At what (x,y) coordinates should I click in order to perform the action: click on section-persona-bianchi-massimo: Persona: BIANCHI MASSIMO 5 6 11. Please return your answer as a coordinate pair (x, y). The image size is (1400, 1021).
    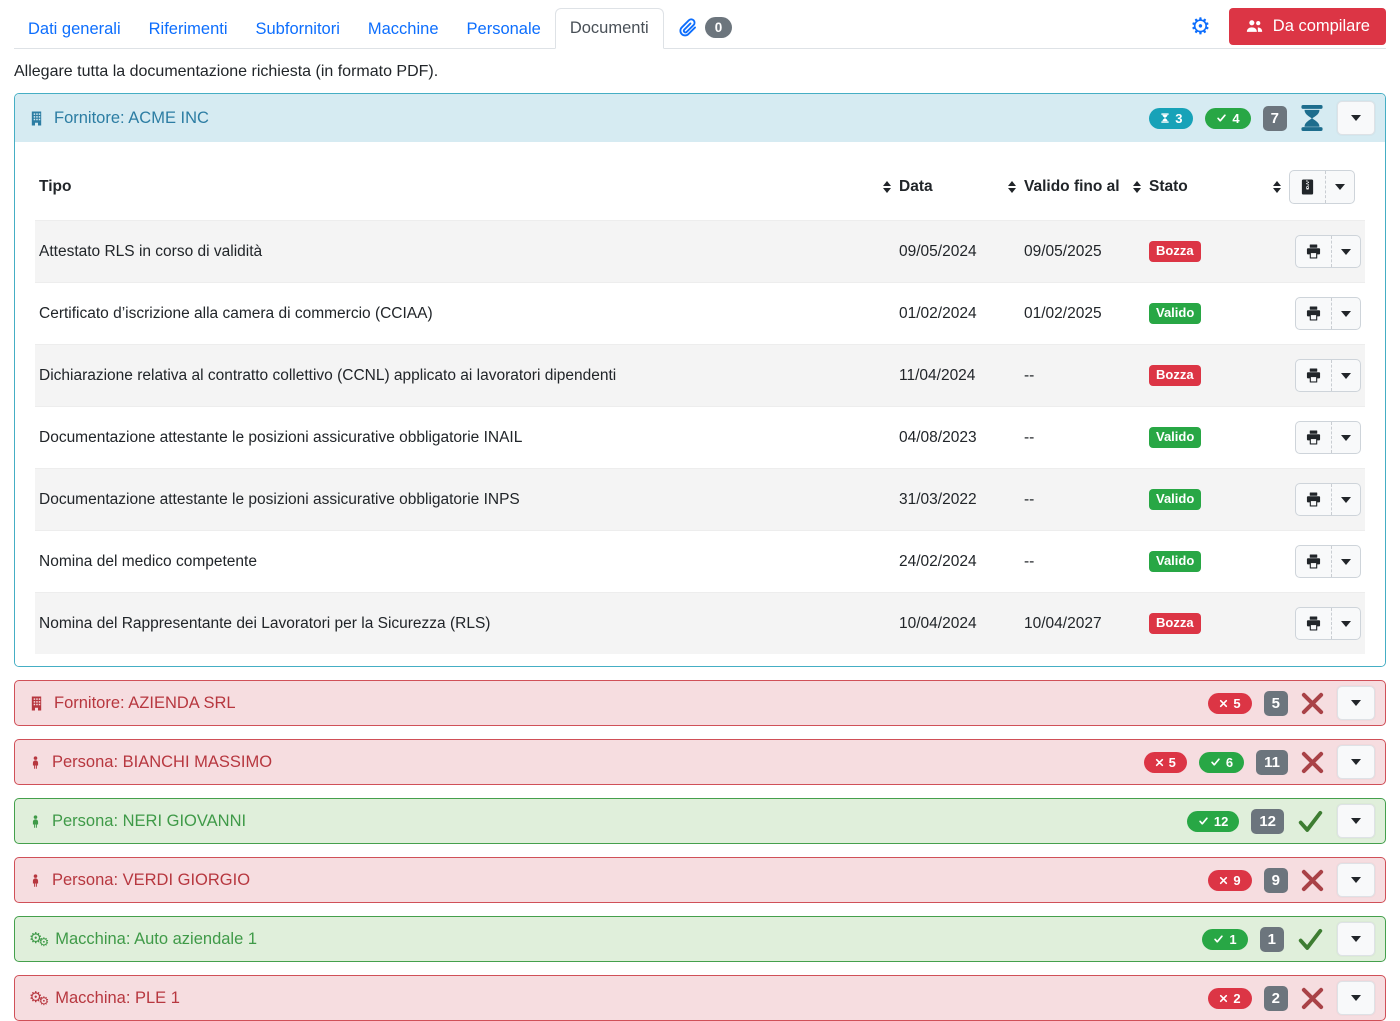
    Looking at the image, I should click on (700, 762).